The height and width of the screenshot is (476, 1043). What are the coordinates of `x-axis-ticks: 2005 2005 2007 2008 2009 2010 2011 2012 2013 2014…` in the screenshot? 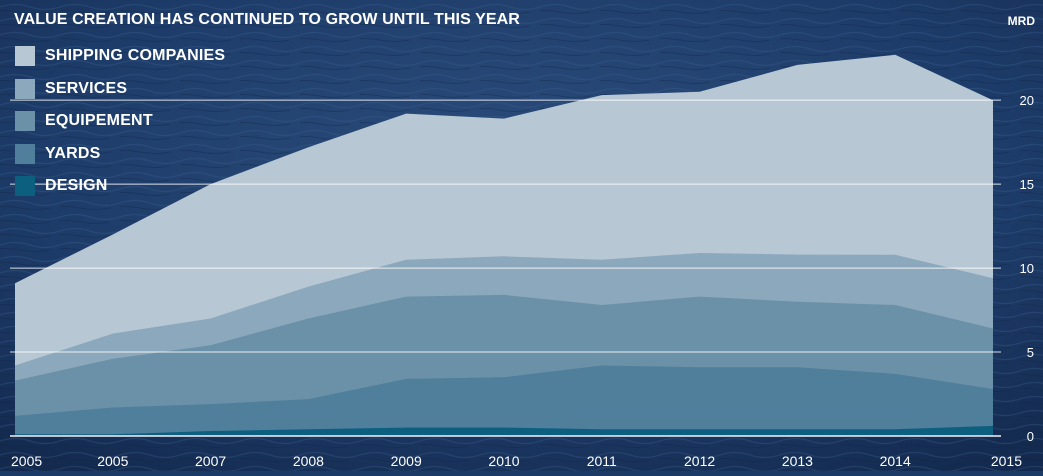 It's located at (516, 461).